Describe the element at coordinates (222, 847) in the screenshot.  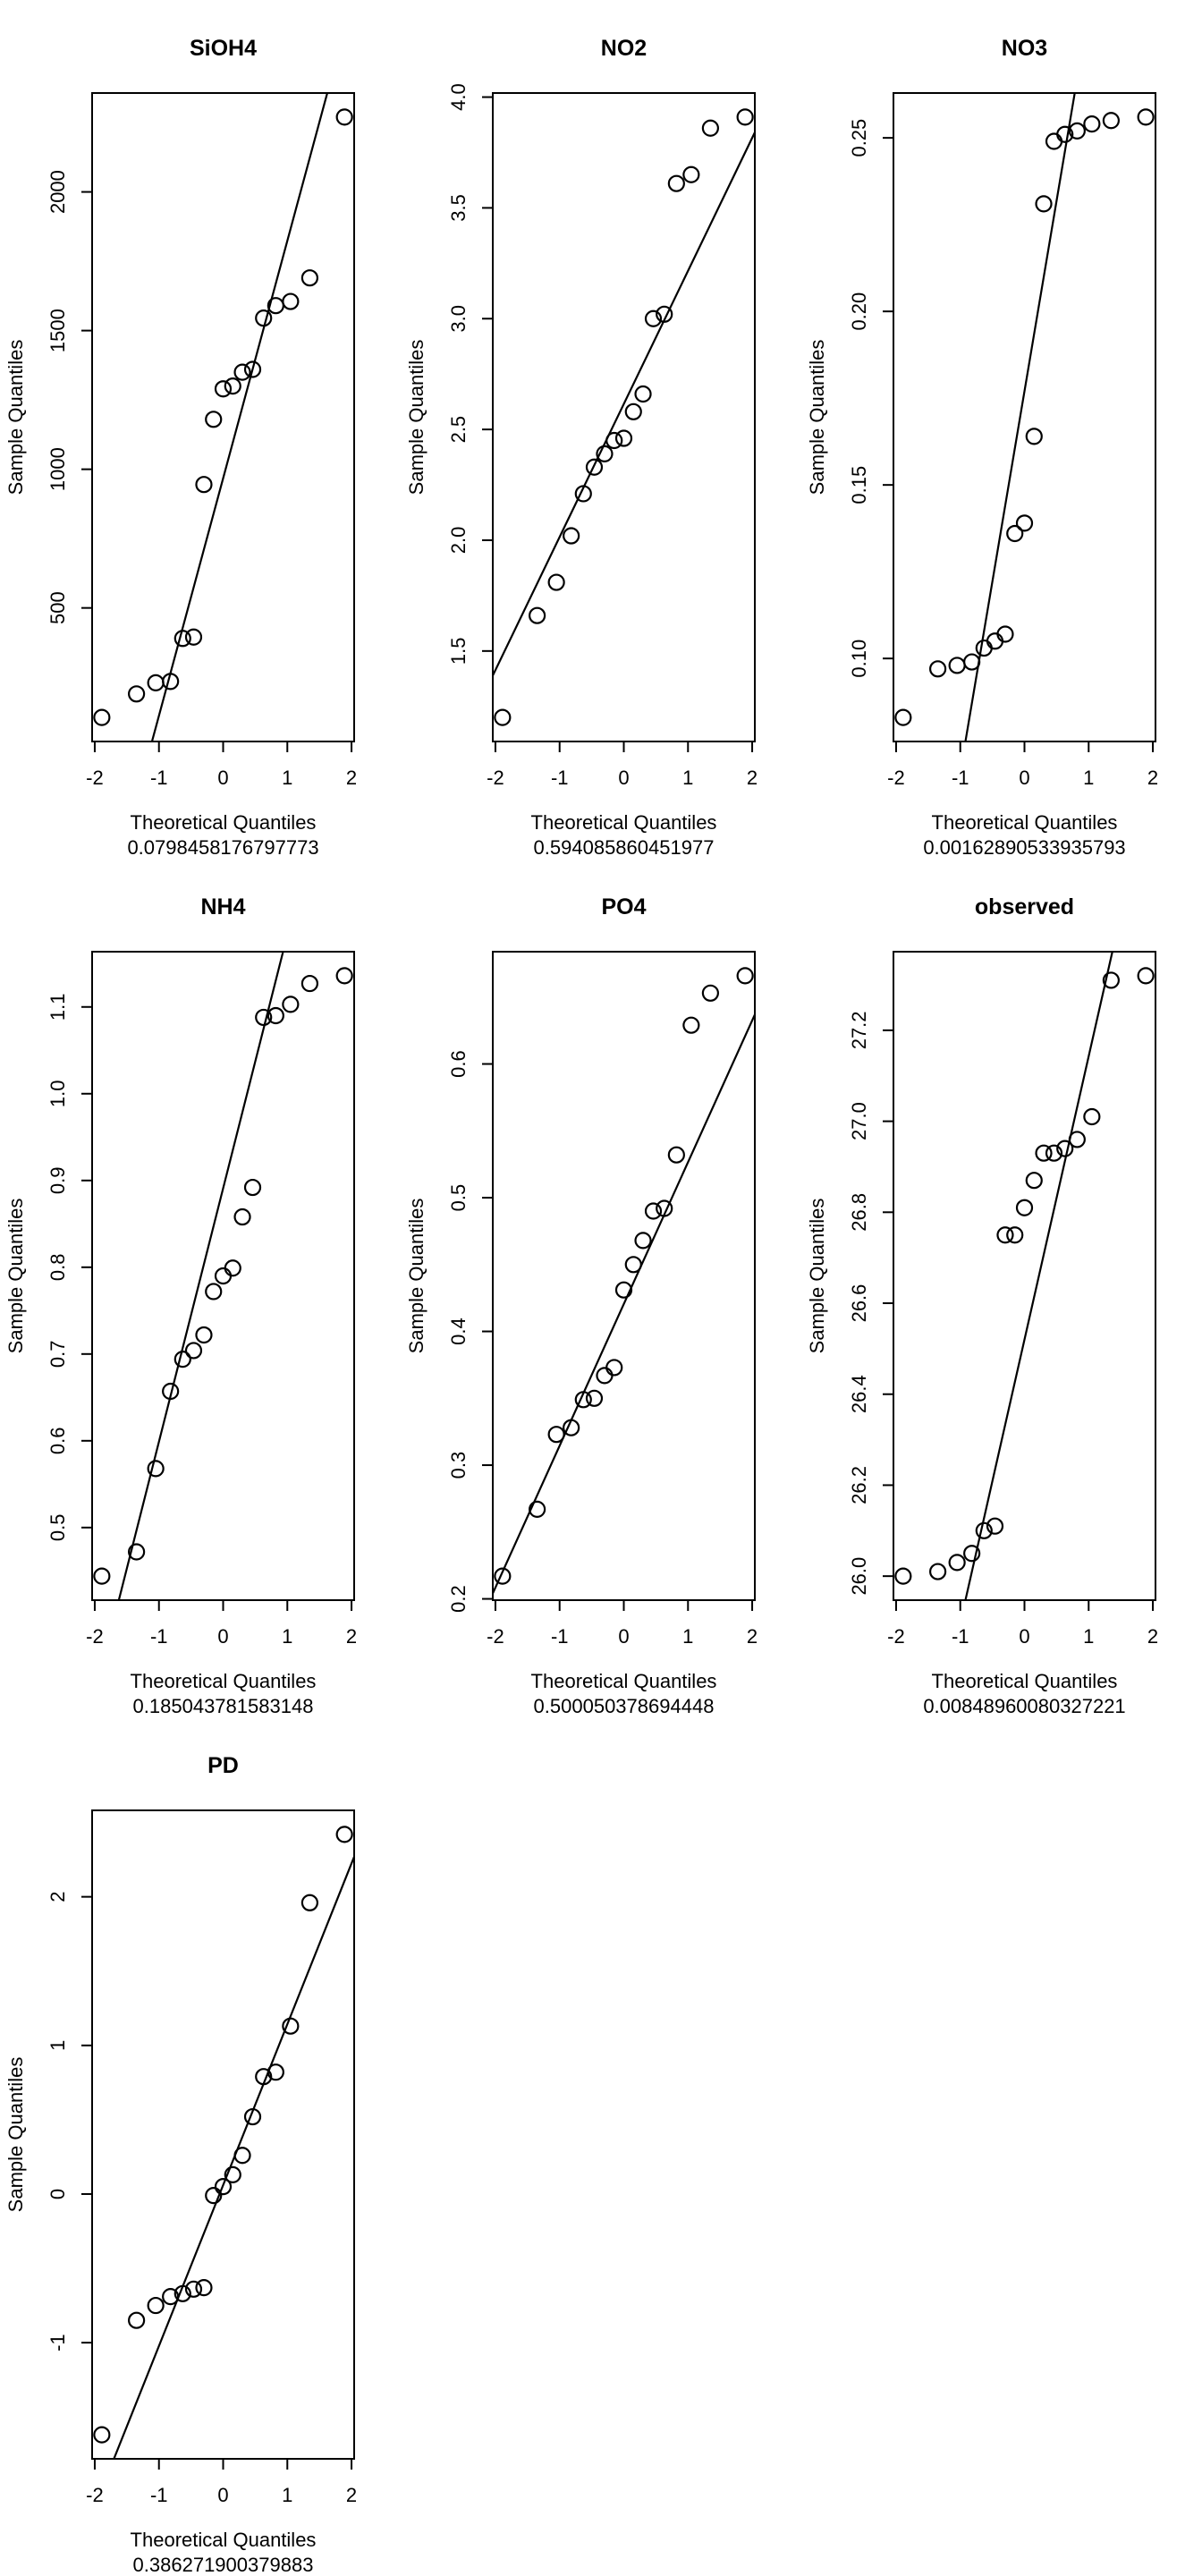
I see `p-value-label: 0.0798458176797773` at that location.